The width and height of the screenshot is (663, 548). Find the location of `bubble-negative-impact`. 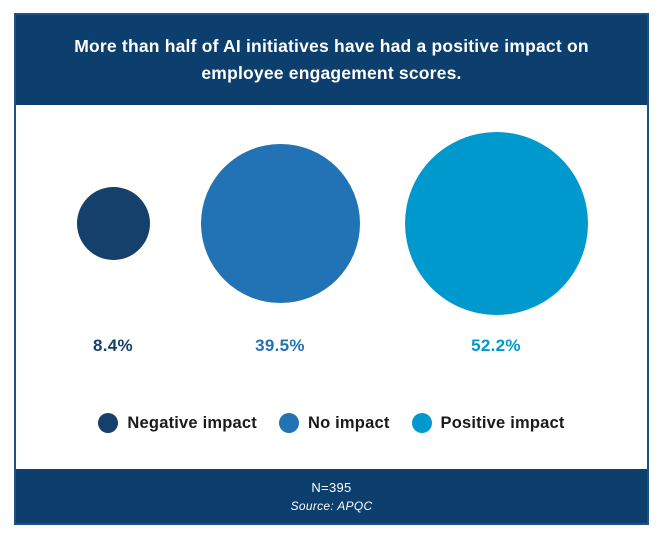

bubble-negative-impact is located at coordinates (113, 223).